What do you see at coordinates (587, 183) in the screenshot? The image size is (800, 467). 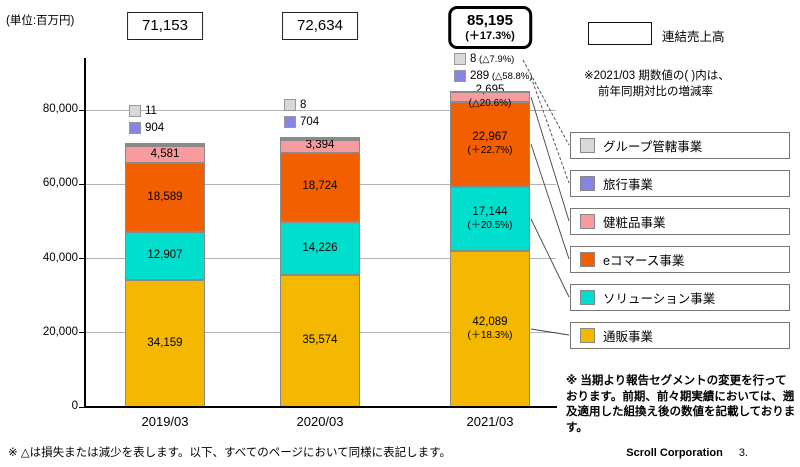 I see `legend-swatch-travel` at bounding box center [587, 183].